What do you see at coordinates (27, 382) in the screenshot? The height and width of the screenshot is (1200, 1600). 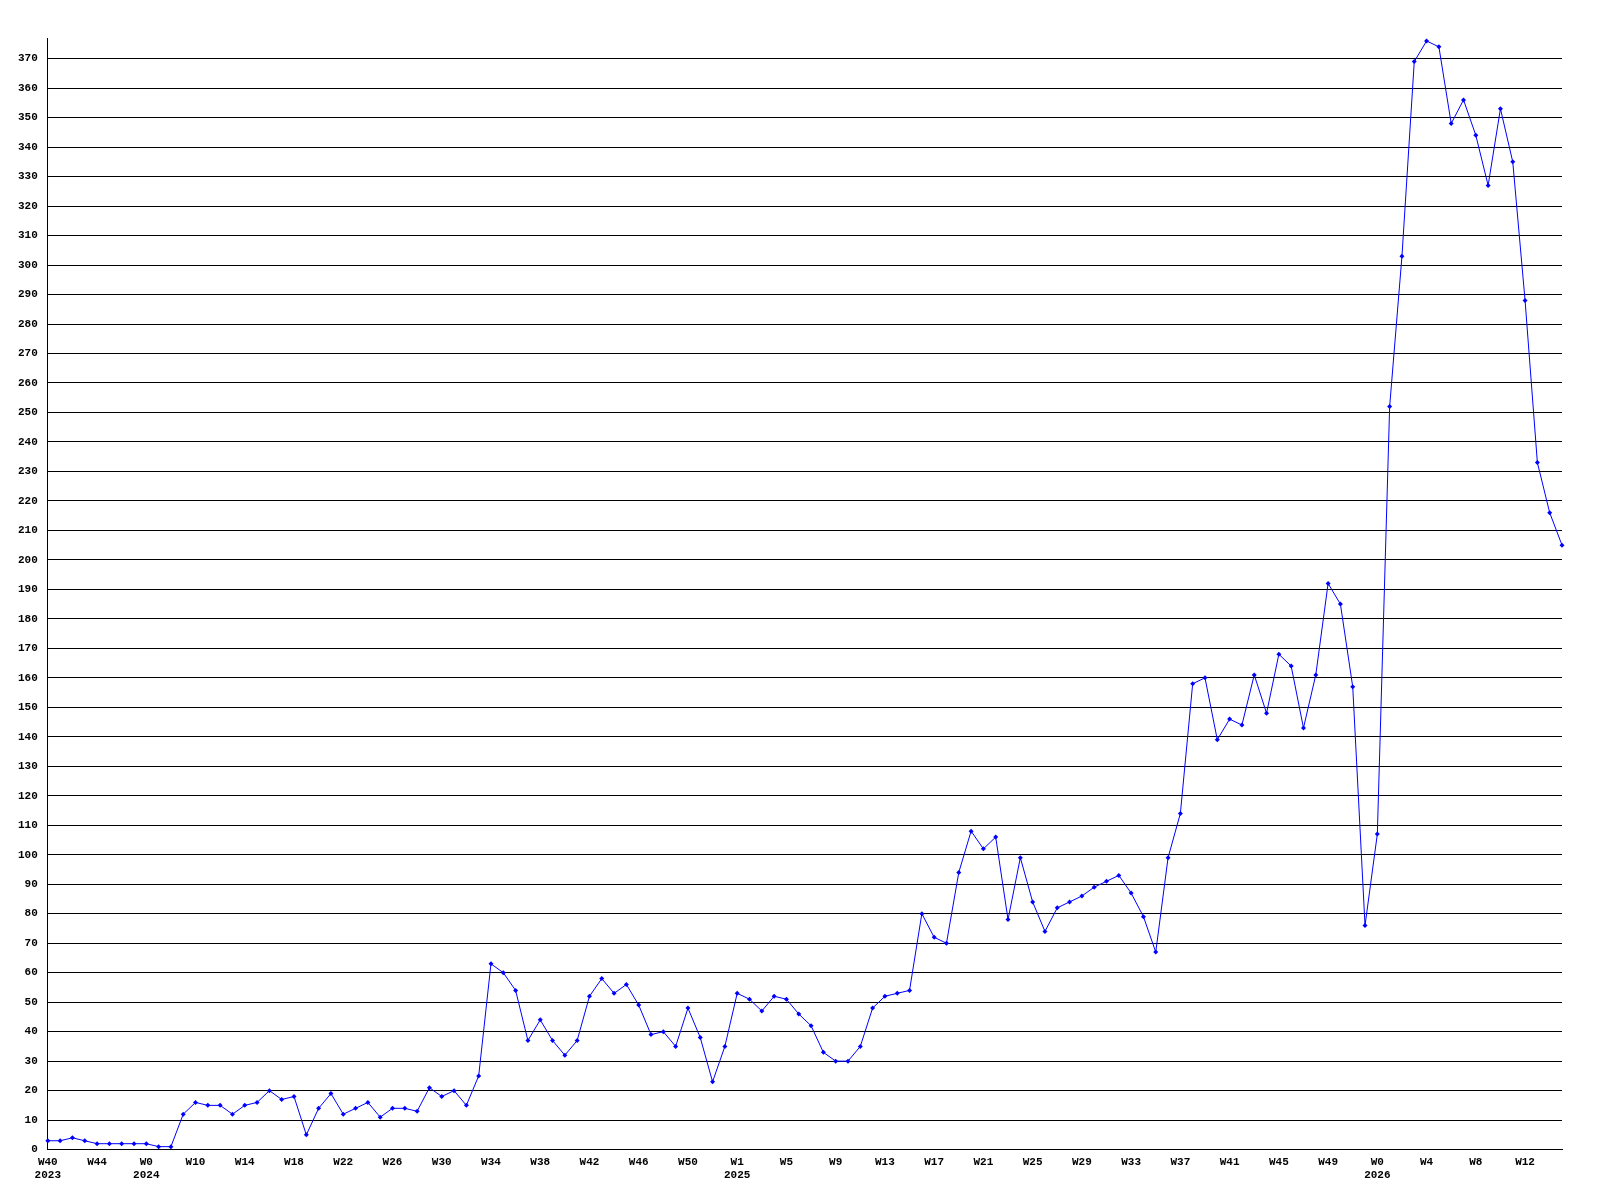 I see `y-tick-label: 260` at bounding box center [27, 382].